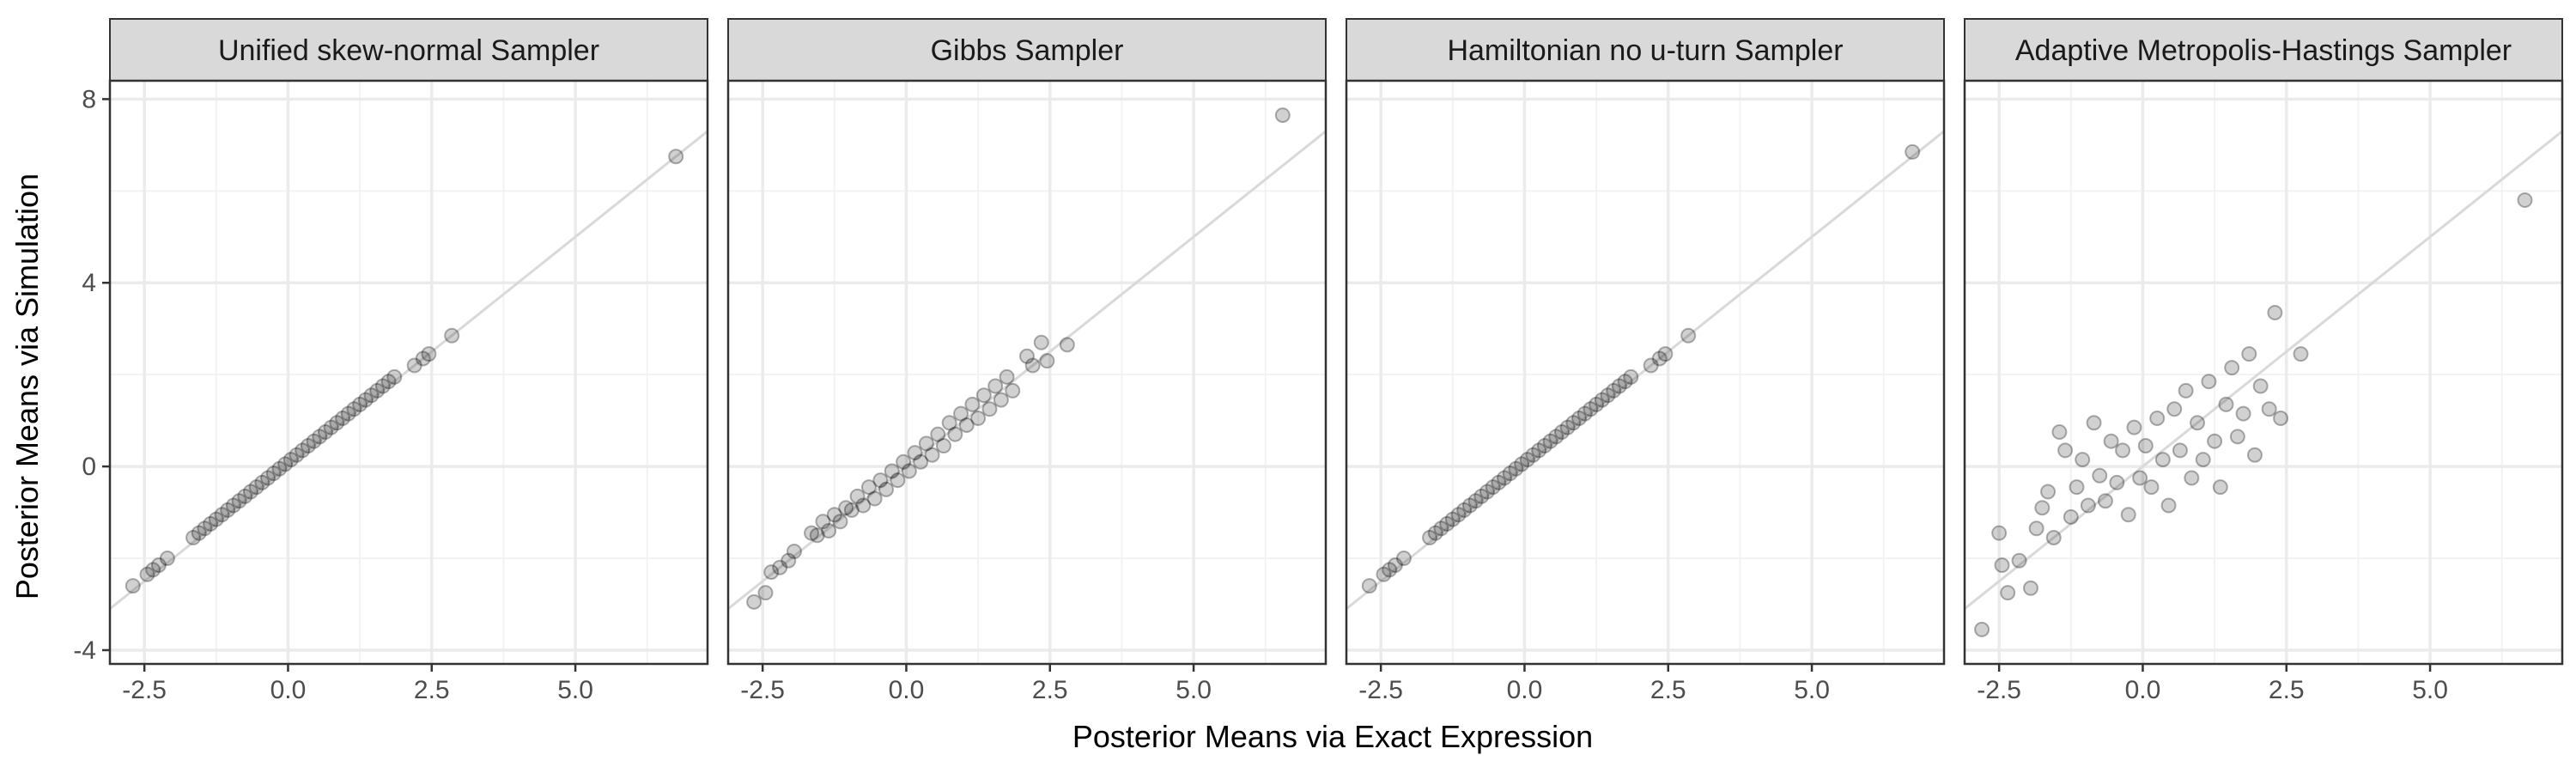 Image resolution: width=2576 pixels, height=773 pixels. Describe the element at coordinates (89, 467) in the screenshot. I see `y-tick-label: 0` at that location.